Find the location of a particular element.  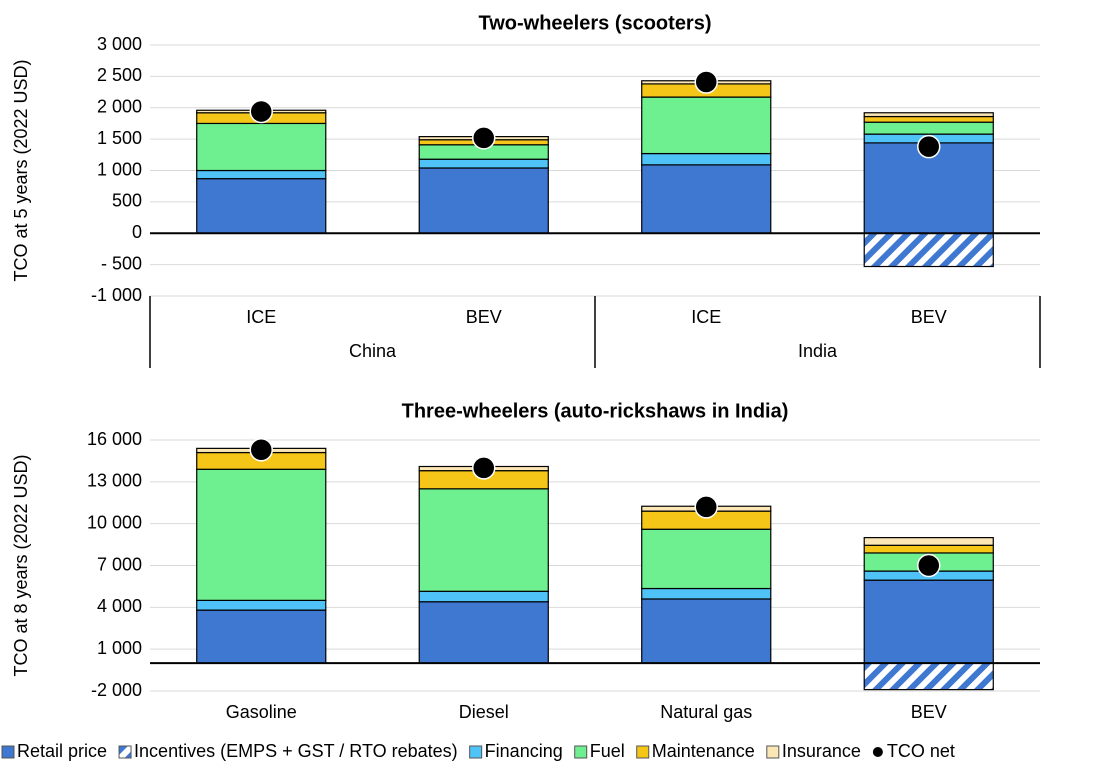

chart-title: Two-wheelers (scooters) is located at coordinates (594, 23).